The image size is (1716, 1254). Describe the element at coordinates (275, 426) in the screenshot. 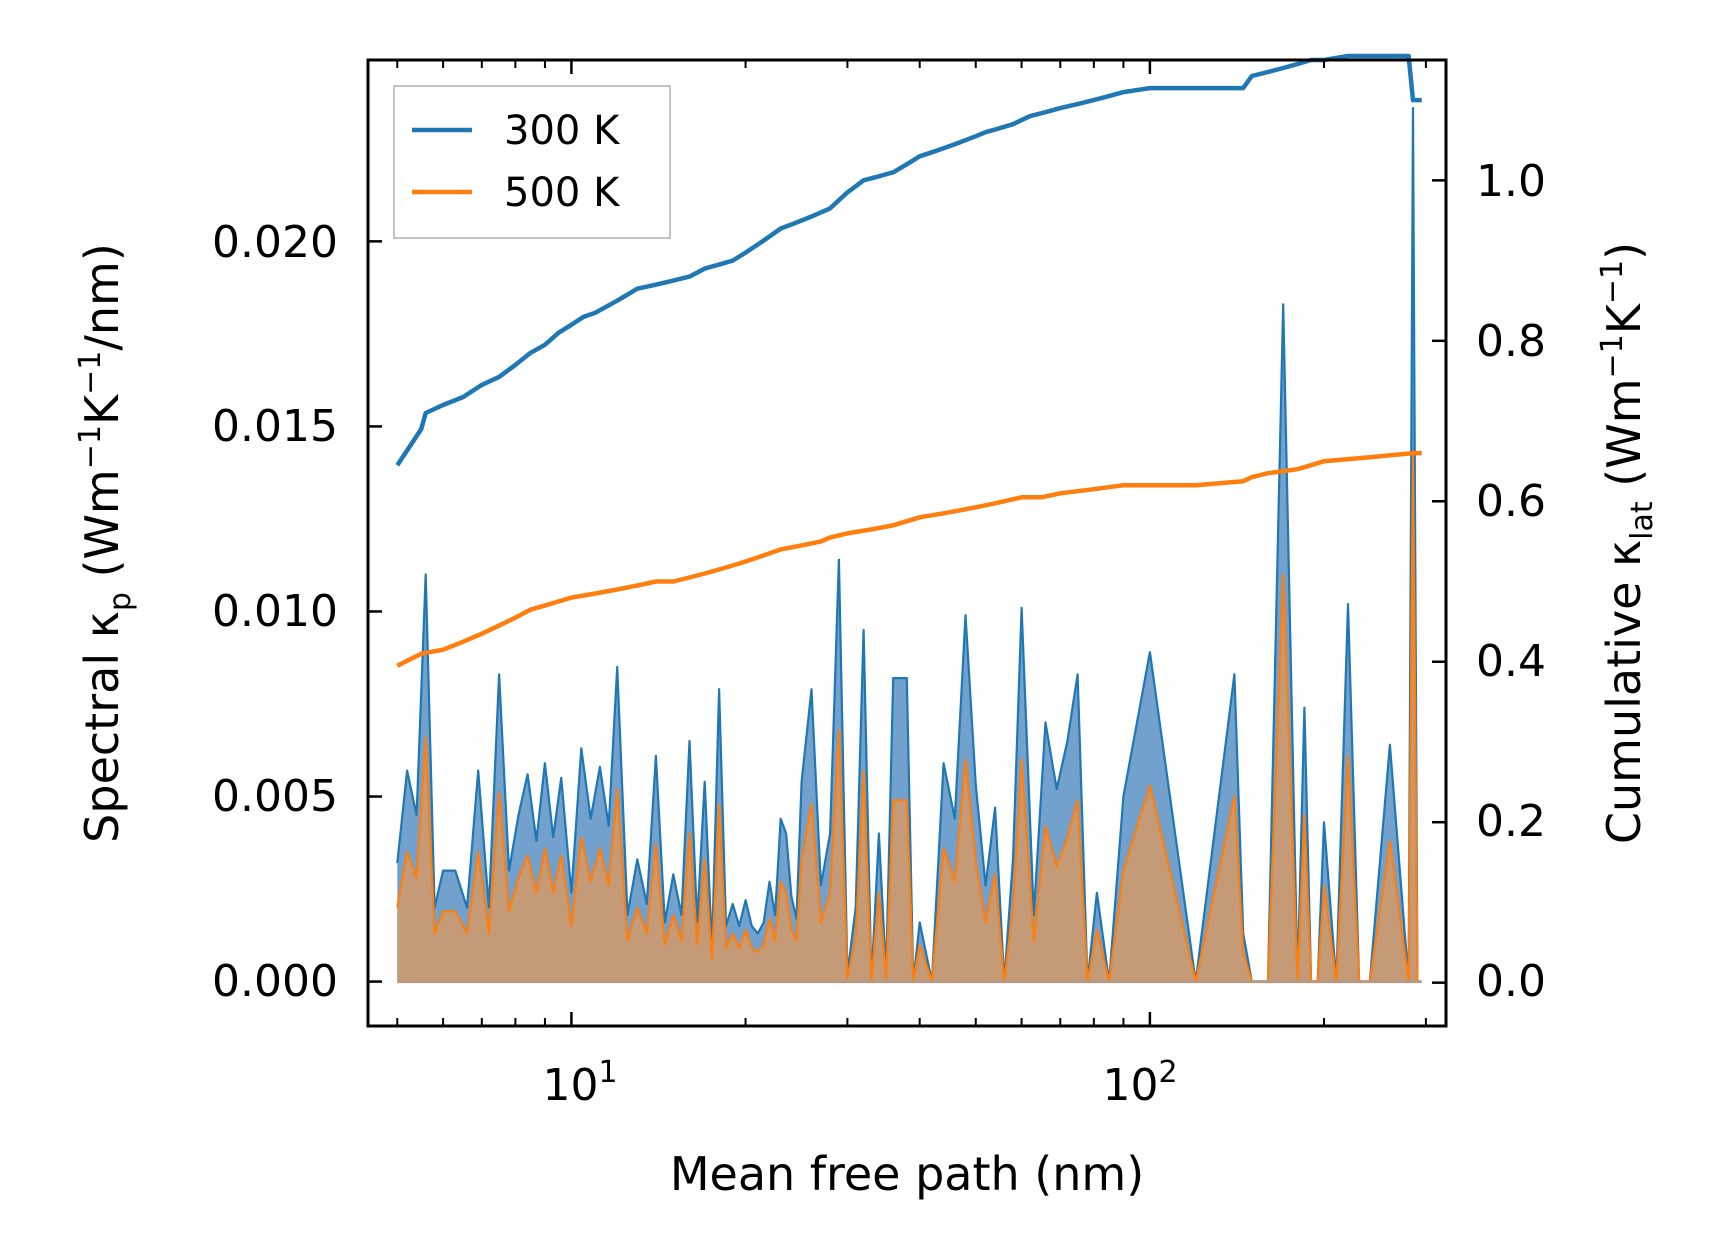

I see `y-left-tick-label-3: 0.015` at that location.